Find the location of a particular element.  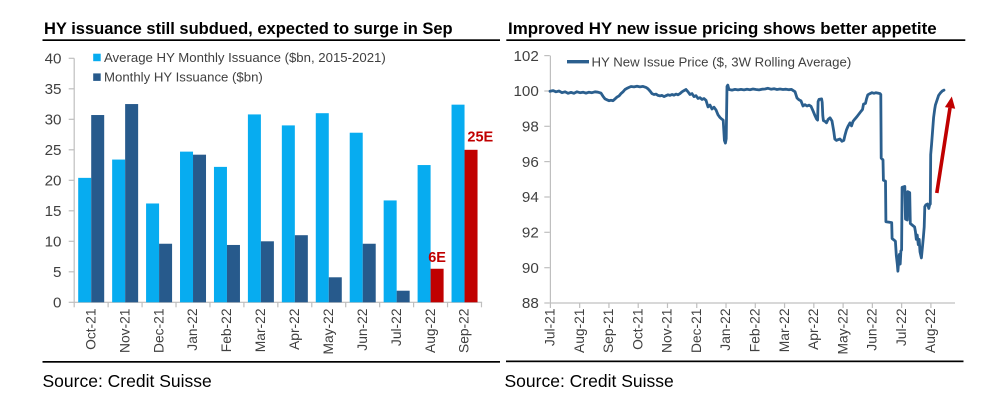

svg-text: 98 is located at coordinates (530, 127).